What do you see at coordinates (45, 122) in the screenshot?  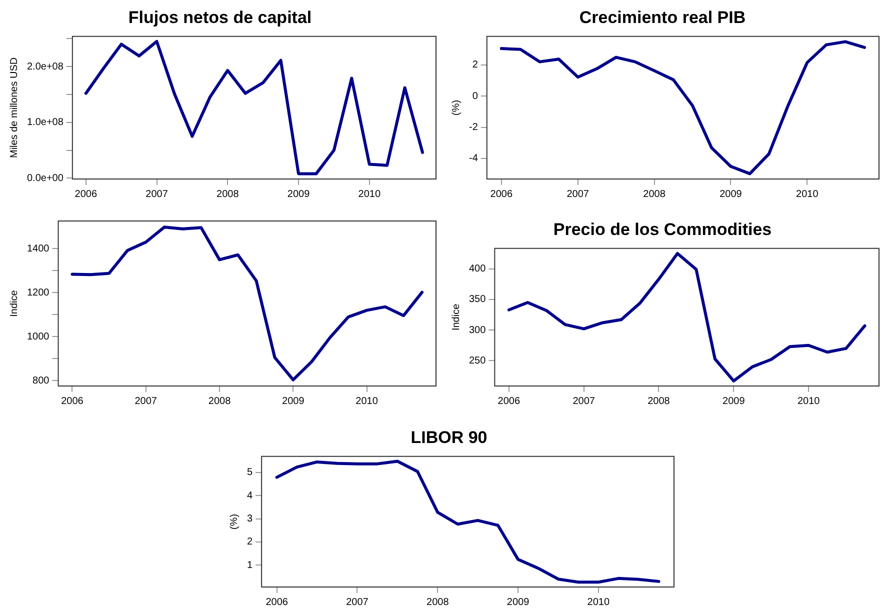 I see `y-tick-label: 1.0e+08` at bounding box center [45, 122].